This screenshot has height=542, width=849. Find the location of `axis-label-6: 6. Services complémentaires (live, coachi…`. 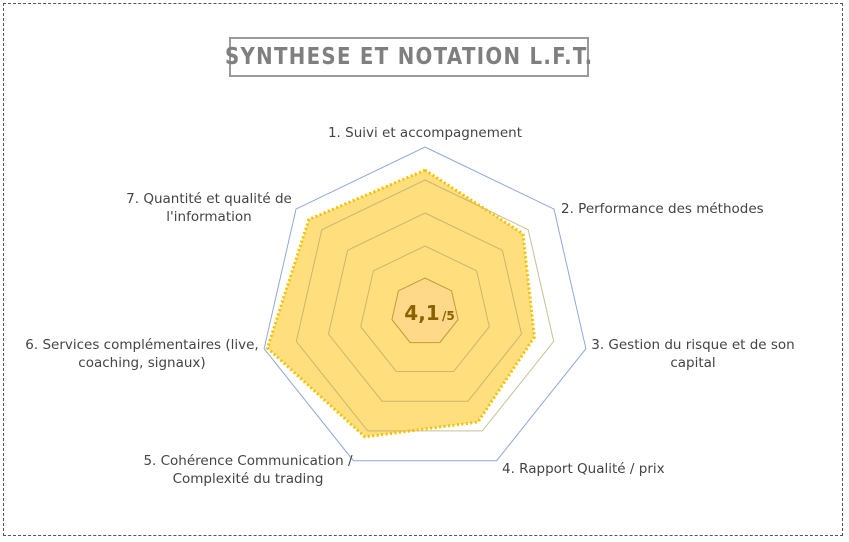

axis-label-6: 6. Services complémentaires (live, coachi… is located at coordinates (141, 354).